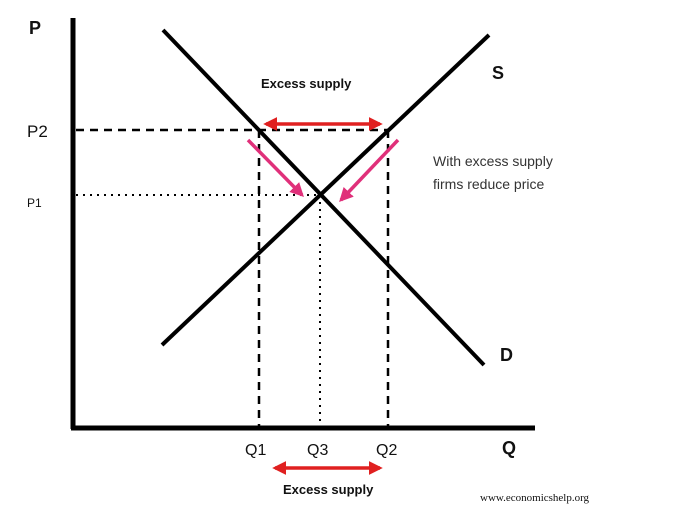 The image size is (677, 516). What do you see at coordinates (386, 450) in the screenshot?
I see `q2-label: Q2` at bounding box center [386, 450].